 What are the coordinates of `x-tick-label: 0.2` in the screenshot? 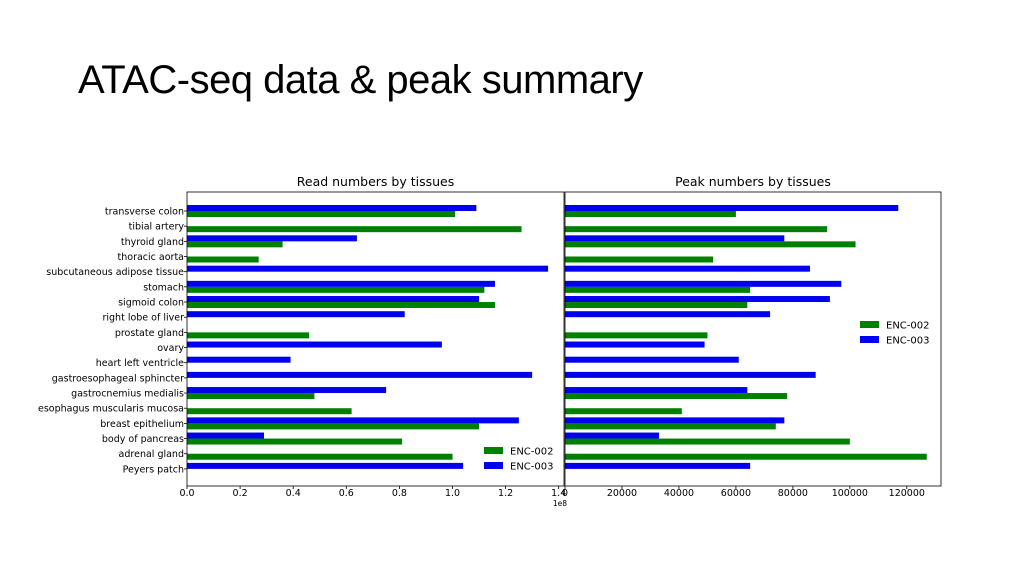 It's located at (240, 493).